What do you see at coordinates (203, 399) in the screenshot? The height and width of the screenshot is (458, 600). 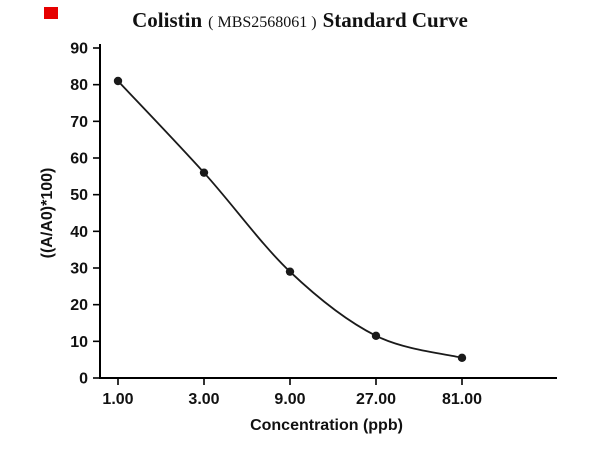 I see `x-tick-label: 3.00` at bounding box center [203, 399].